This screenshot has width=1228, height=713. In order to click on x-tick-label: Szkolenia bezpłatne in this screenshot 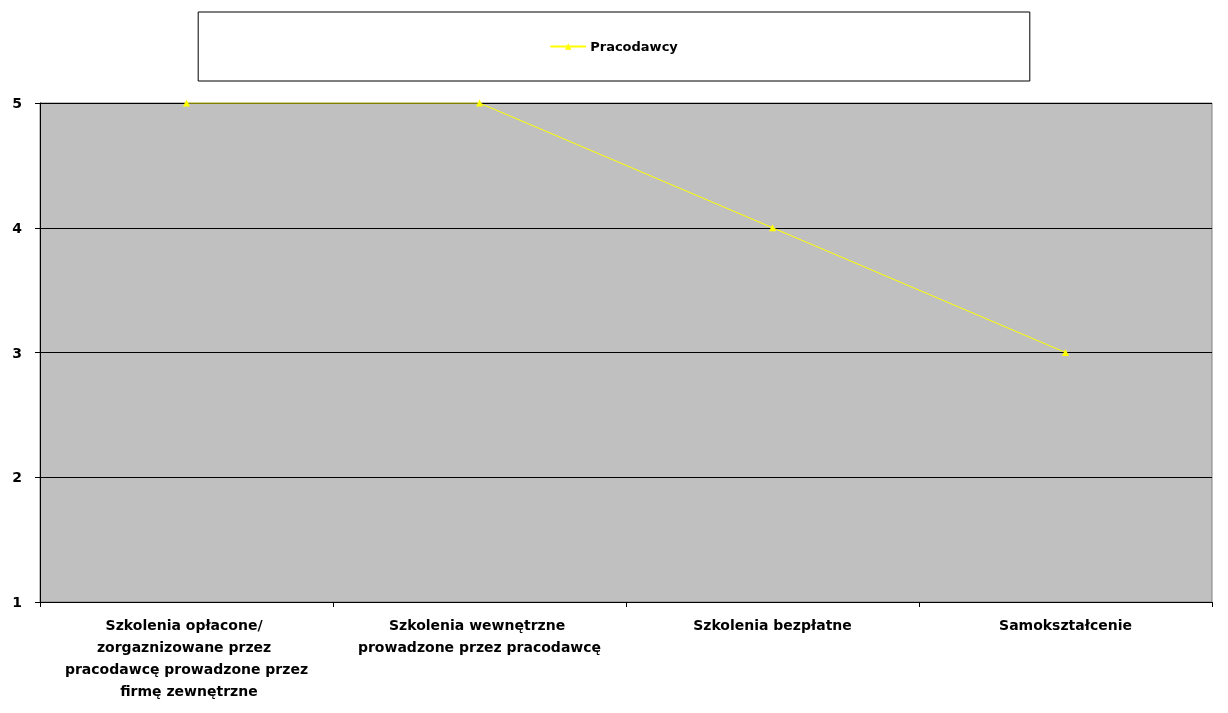, I will do `click(772, 625)`.